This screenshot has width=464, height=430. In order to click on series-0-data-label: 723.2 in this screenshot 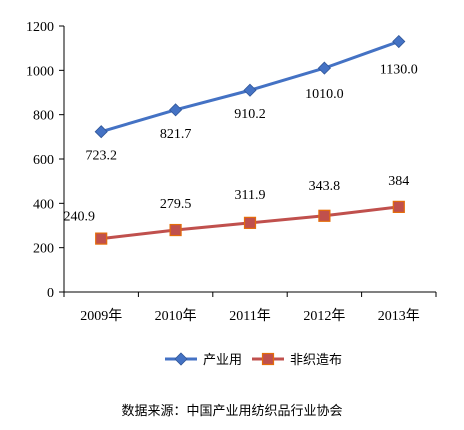, I will do `click(101, 156)`.